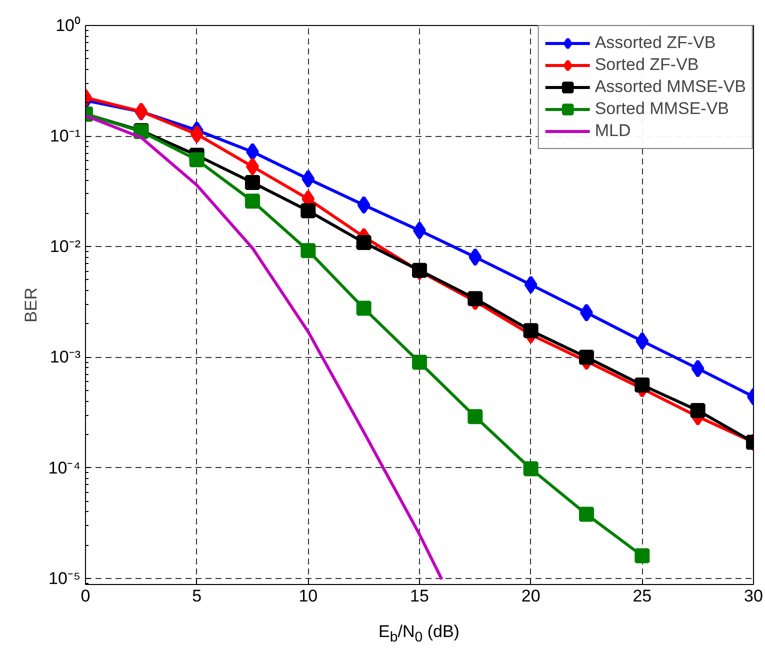  I want to click on y-tick-label: 10⁻⁴, so click(64, 468).